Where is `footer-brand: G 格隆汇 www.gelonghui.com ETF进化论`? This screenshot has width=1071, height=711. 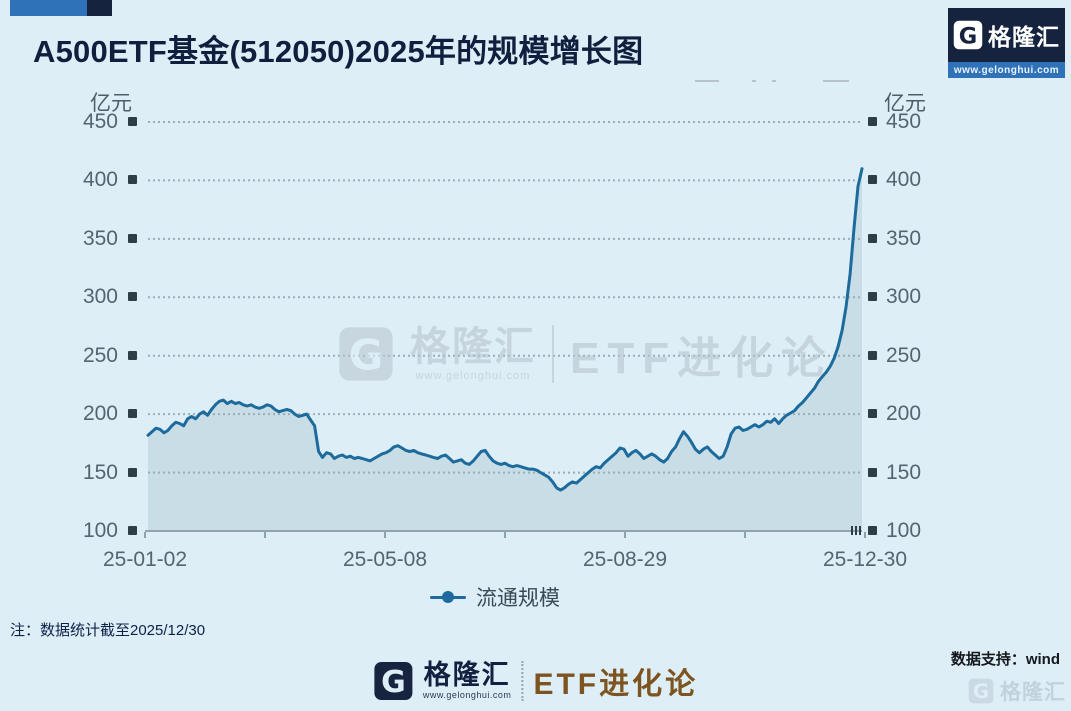 footer-brand: G 格隆汇 www.gelonghui.com ETF进化论 is located at coordinates (535, 681).